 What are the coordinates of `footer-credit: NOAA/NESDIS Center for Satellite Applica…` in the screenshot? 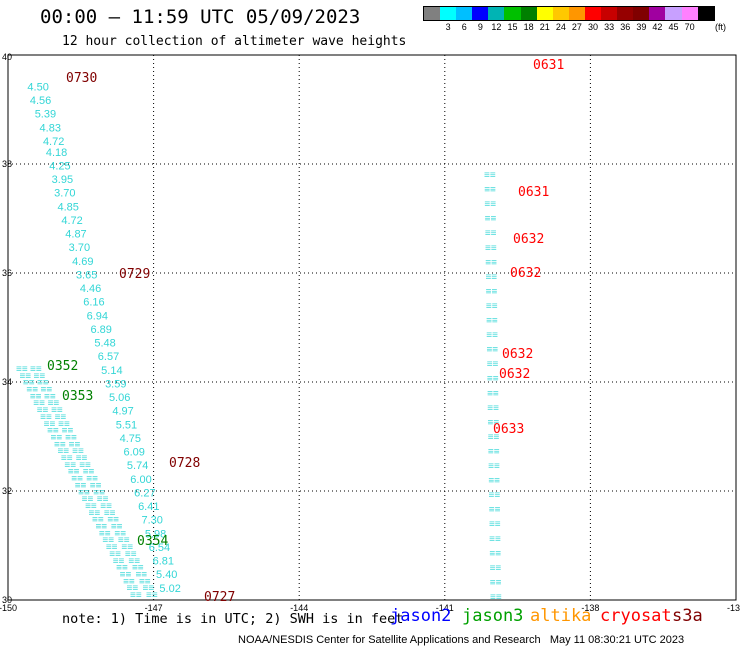 It's located at (461, 640).